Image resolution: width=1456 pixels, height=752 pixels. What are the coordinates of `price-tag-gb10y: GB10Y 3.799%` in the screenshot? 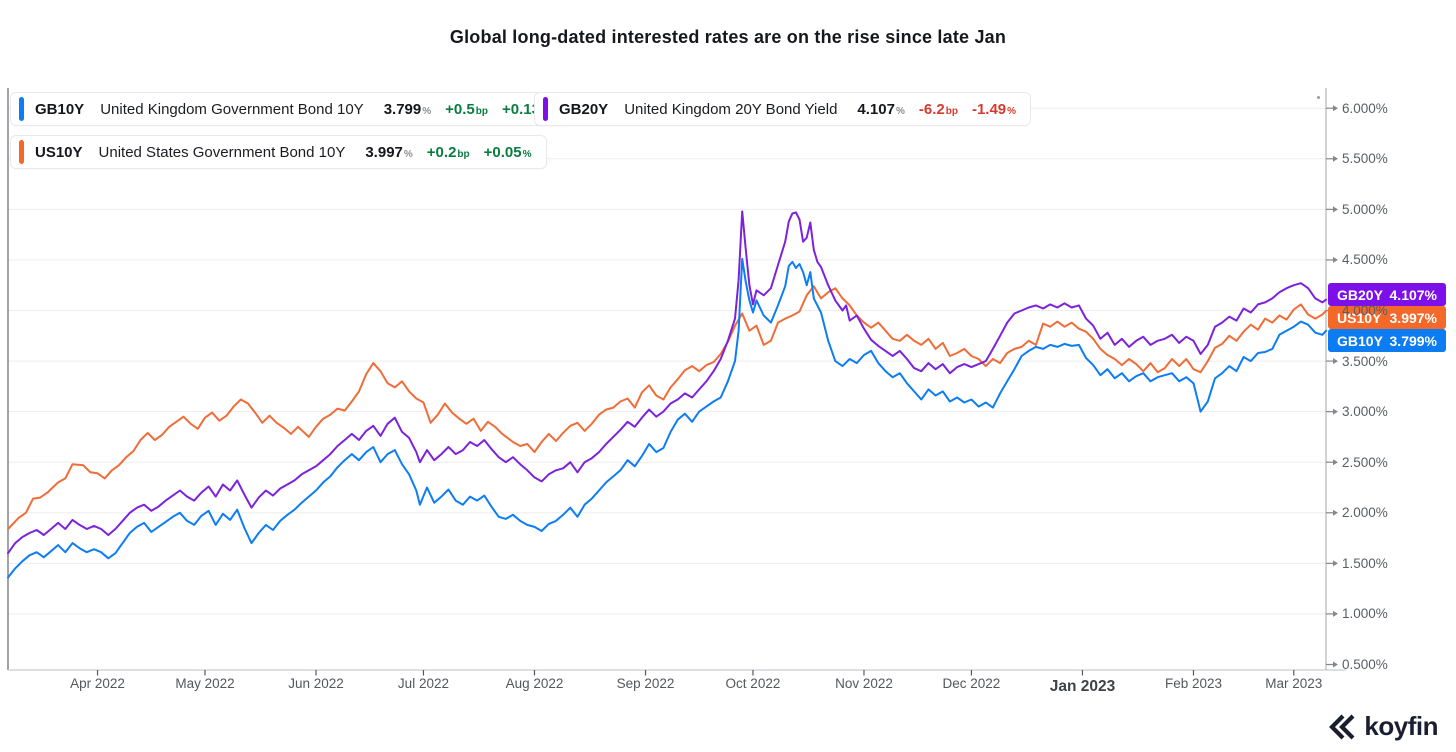 It's located at (1387, 340).